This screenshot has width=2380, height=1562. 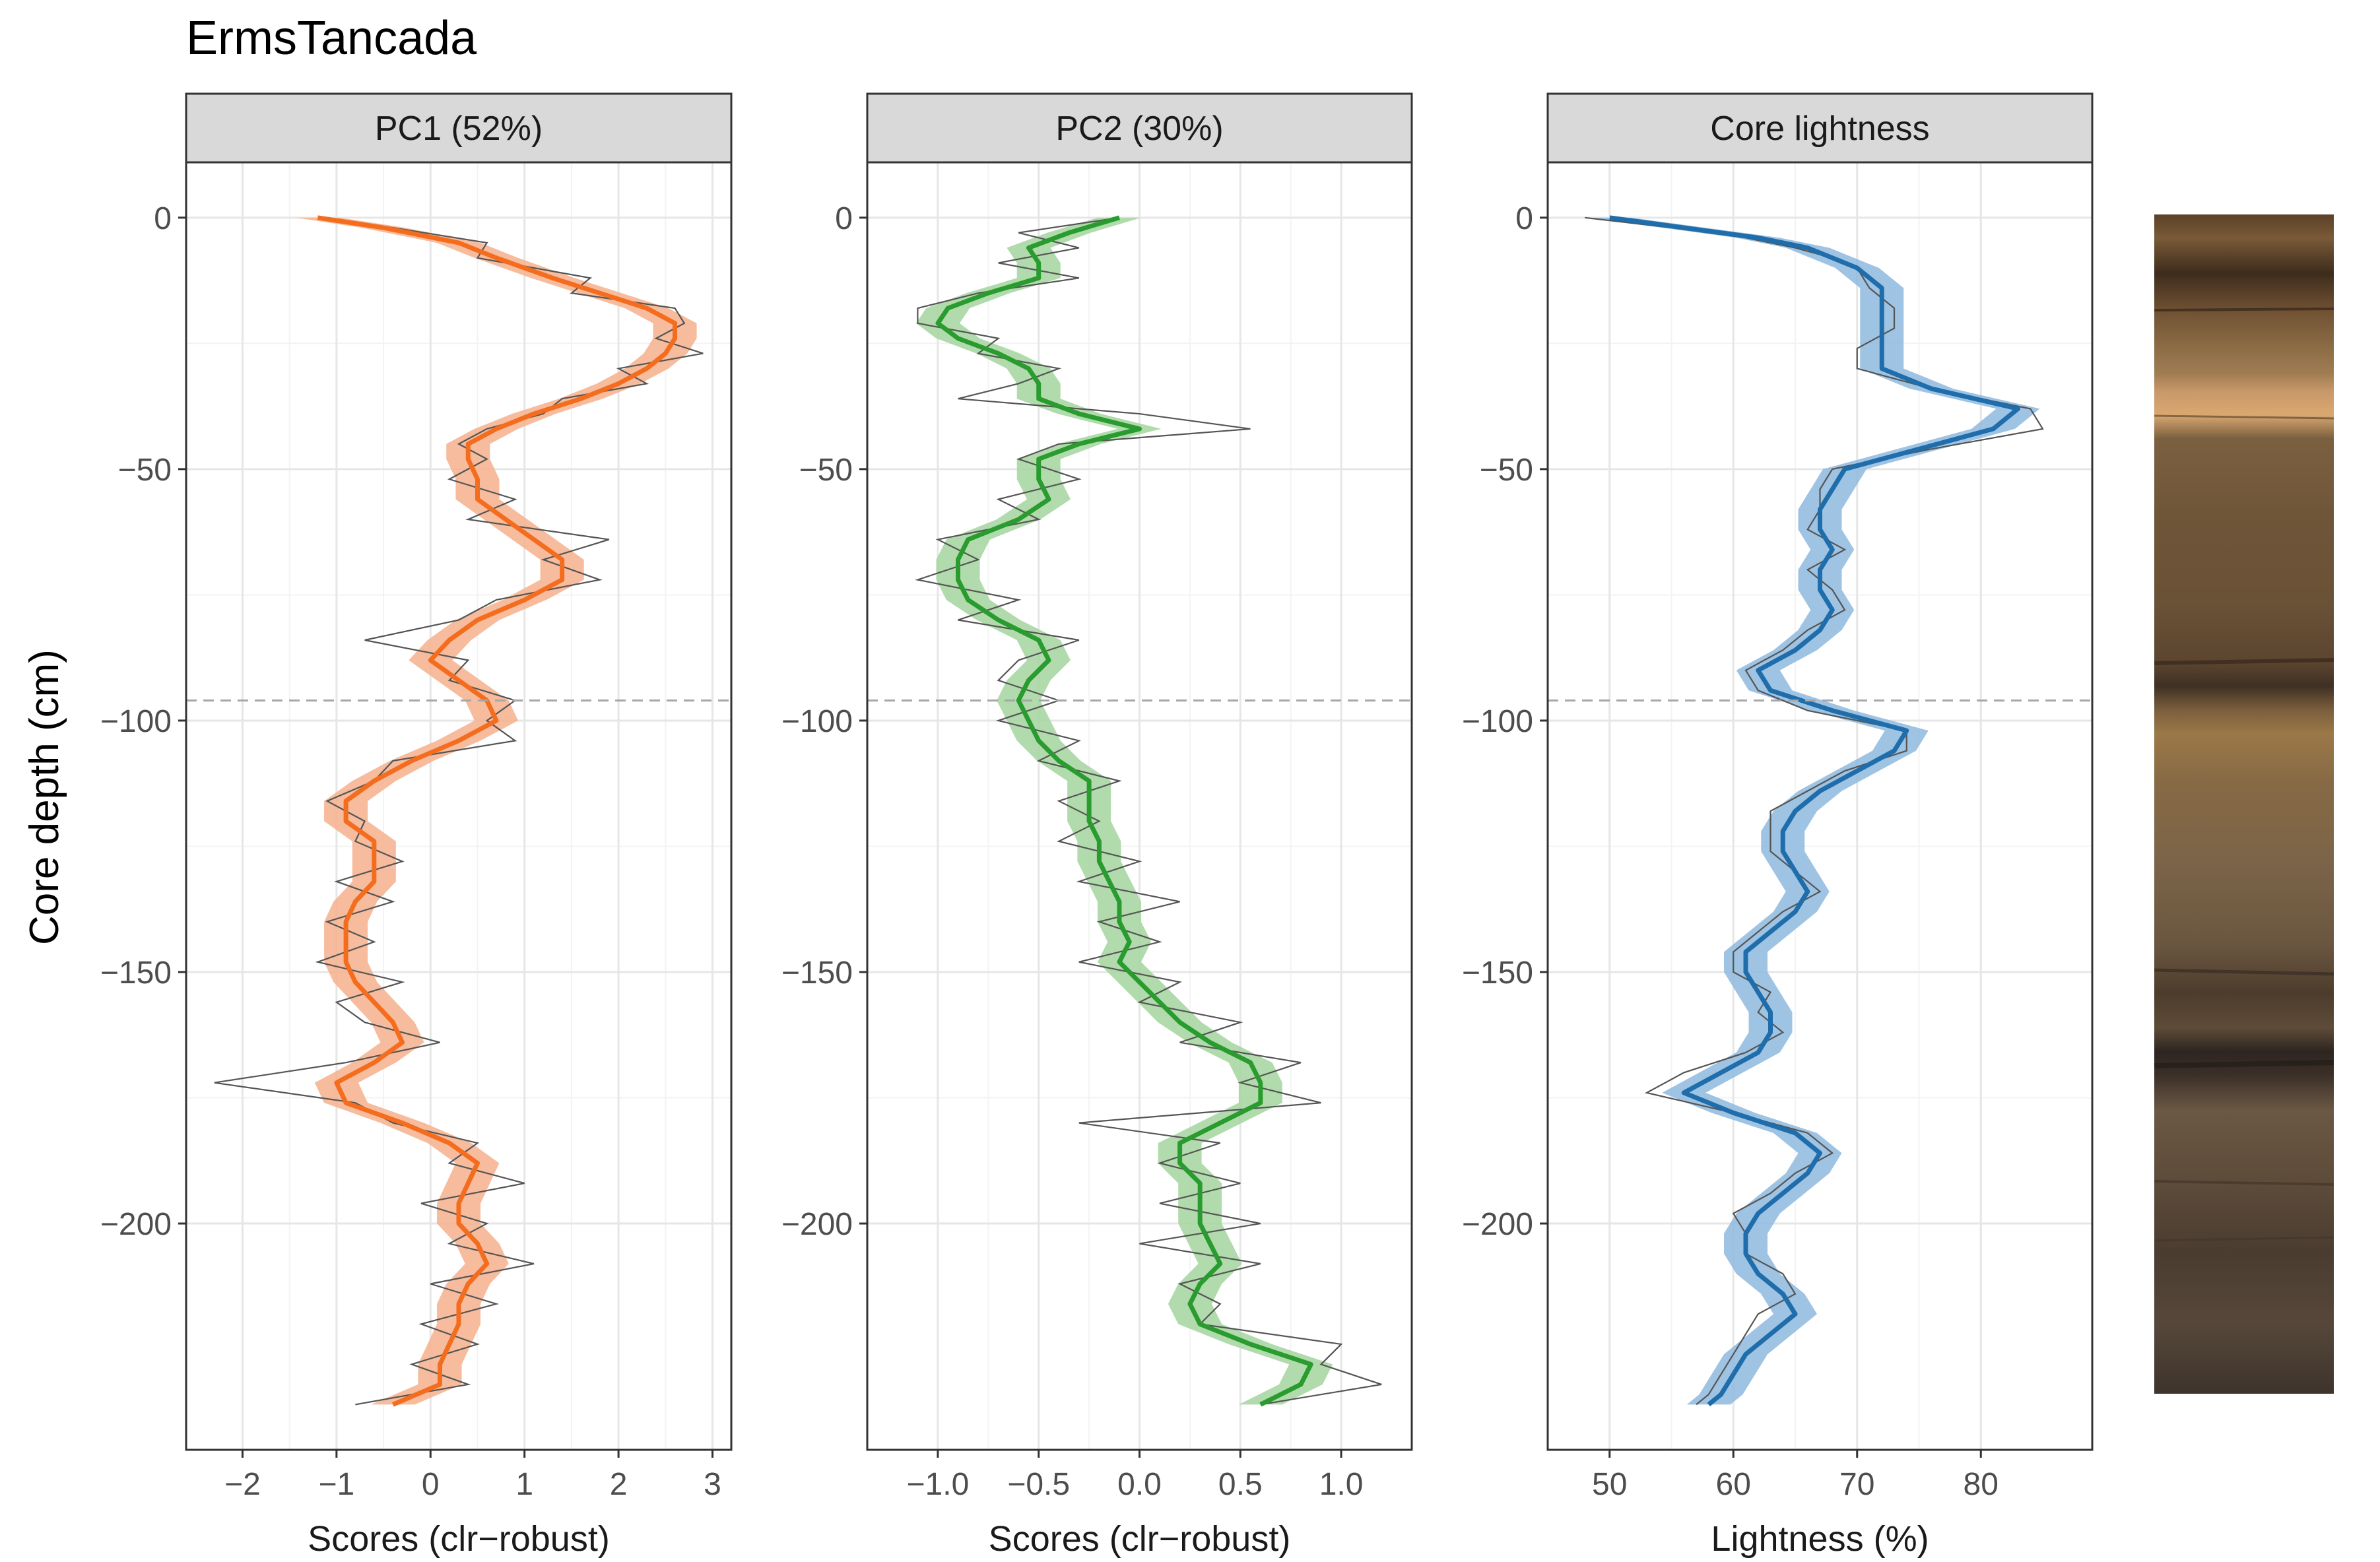 I want to click on x-tick-label: 3, so click(x=712, y=1484).